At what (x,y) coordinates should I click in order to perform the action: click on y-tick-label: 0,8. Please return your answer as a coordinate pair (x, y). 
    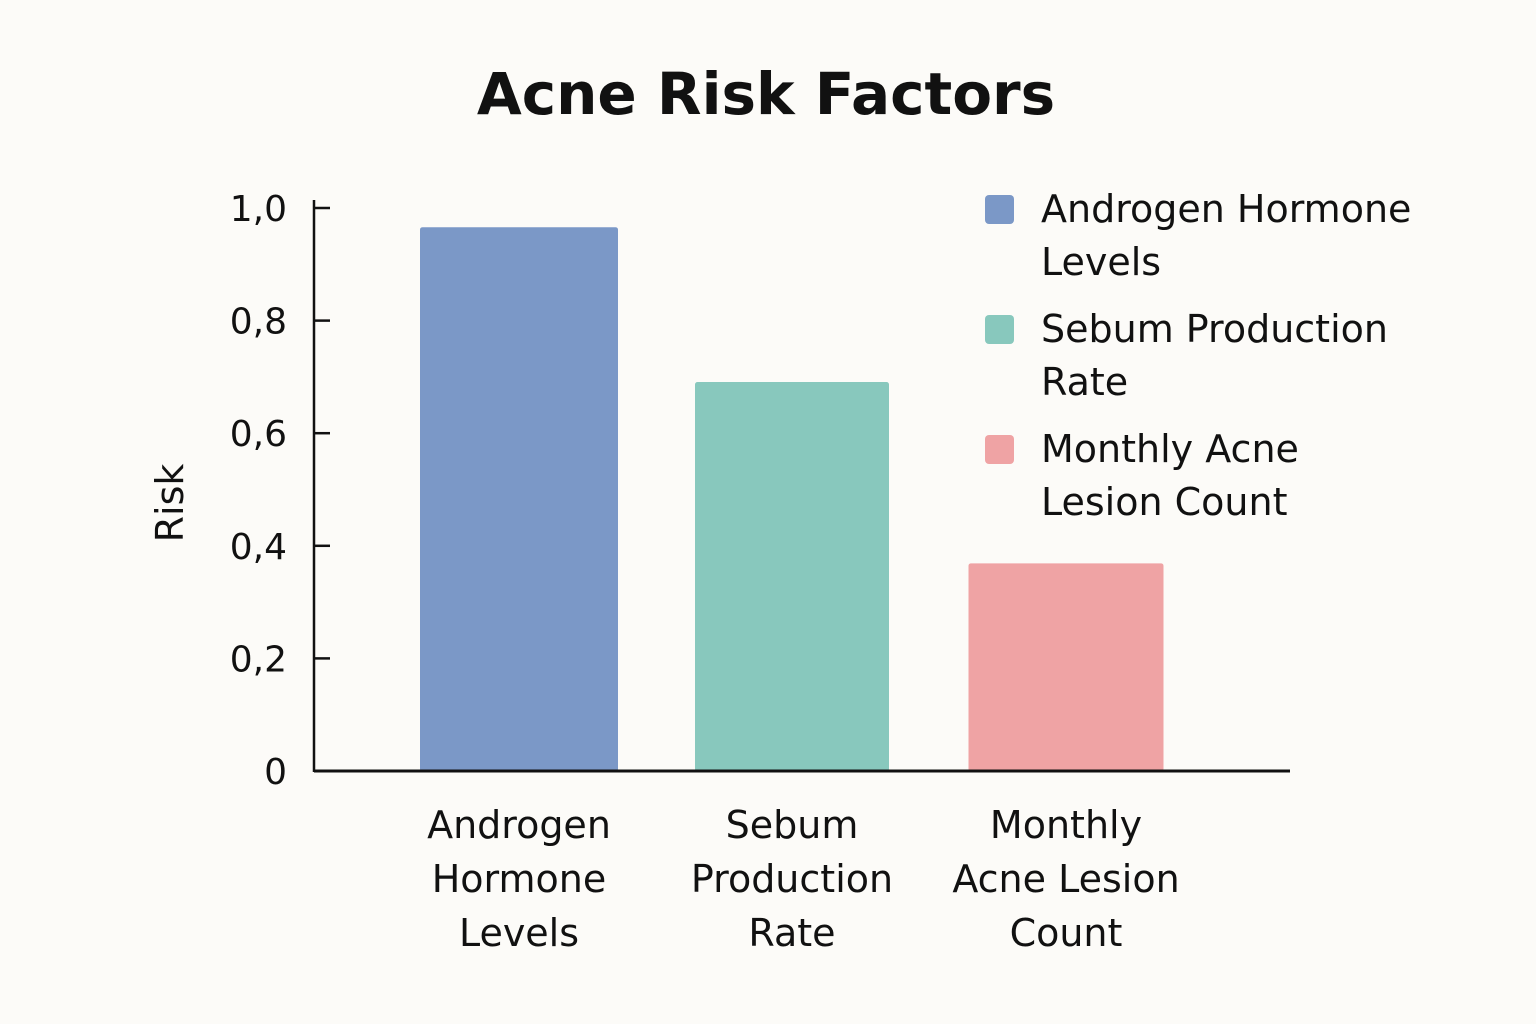
    Looking at the image, I should click on (258, 322).